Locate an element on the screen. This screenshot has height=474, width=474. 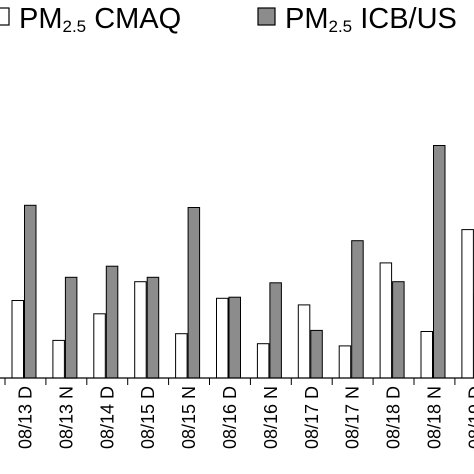
x-tick-label: 08/17 N is located at coordinates (353, 417).